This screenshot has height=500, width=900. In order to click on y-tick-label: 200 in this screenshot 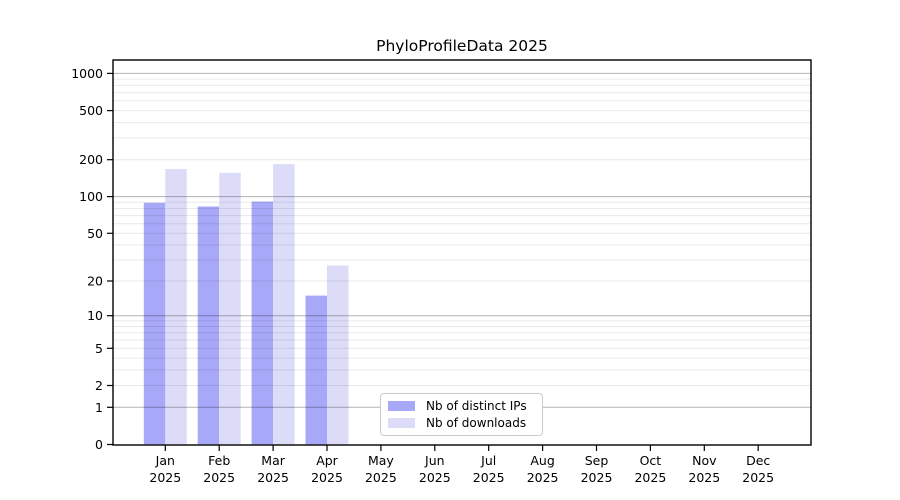, I will do `click(91, 159)`.